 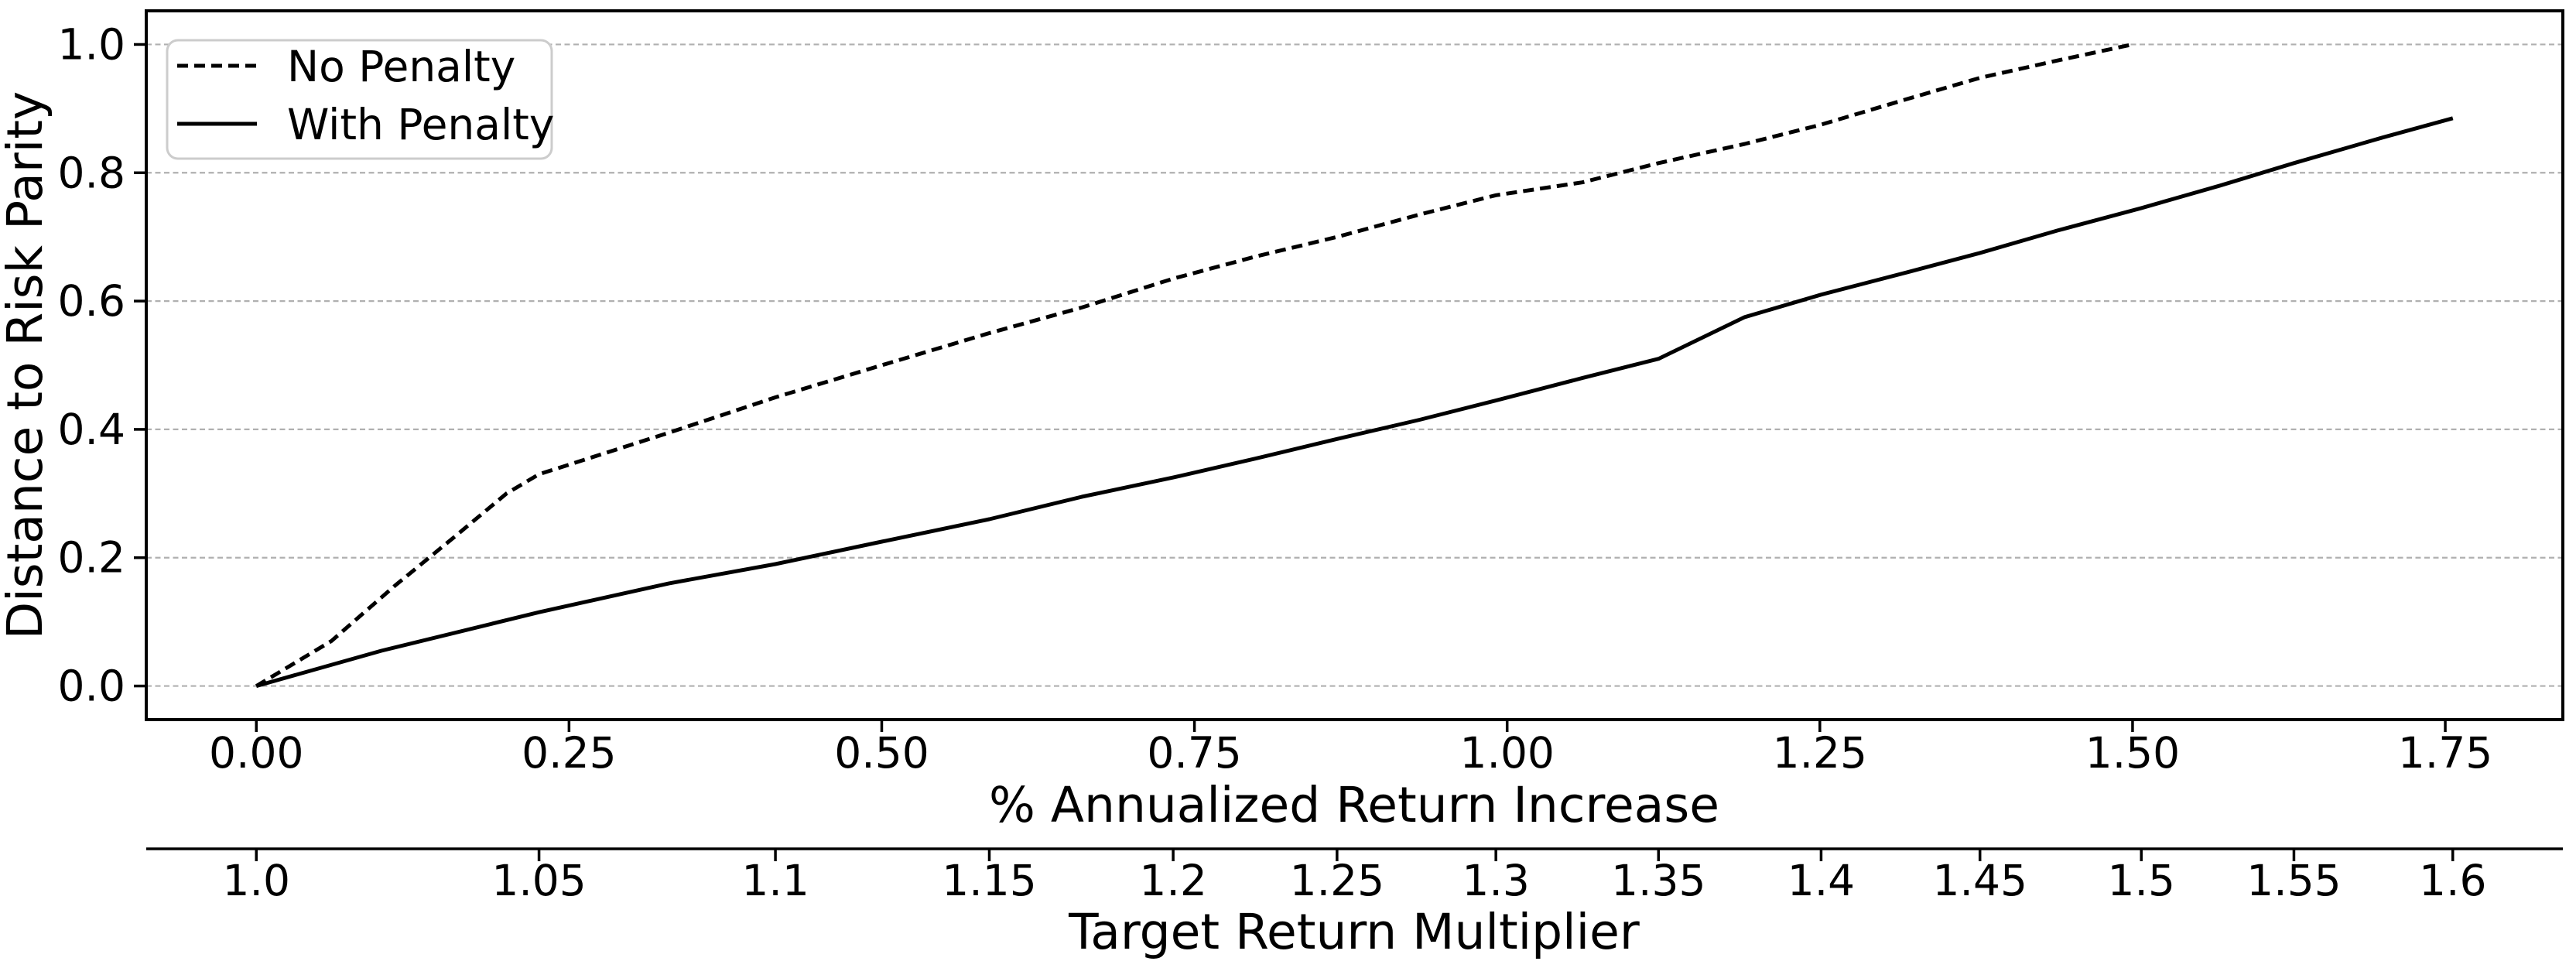 I want to click on secondary-x-tick-label: 1.45, so click(x=1980, y=881).